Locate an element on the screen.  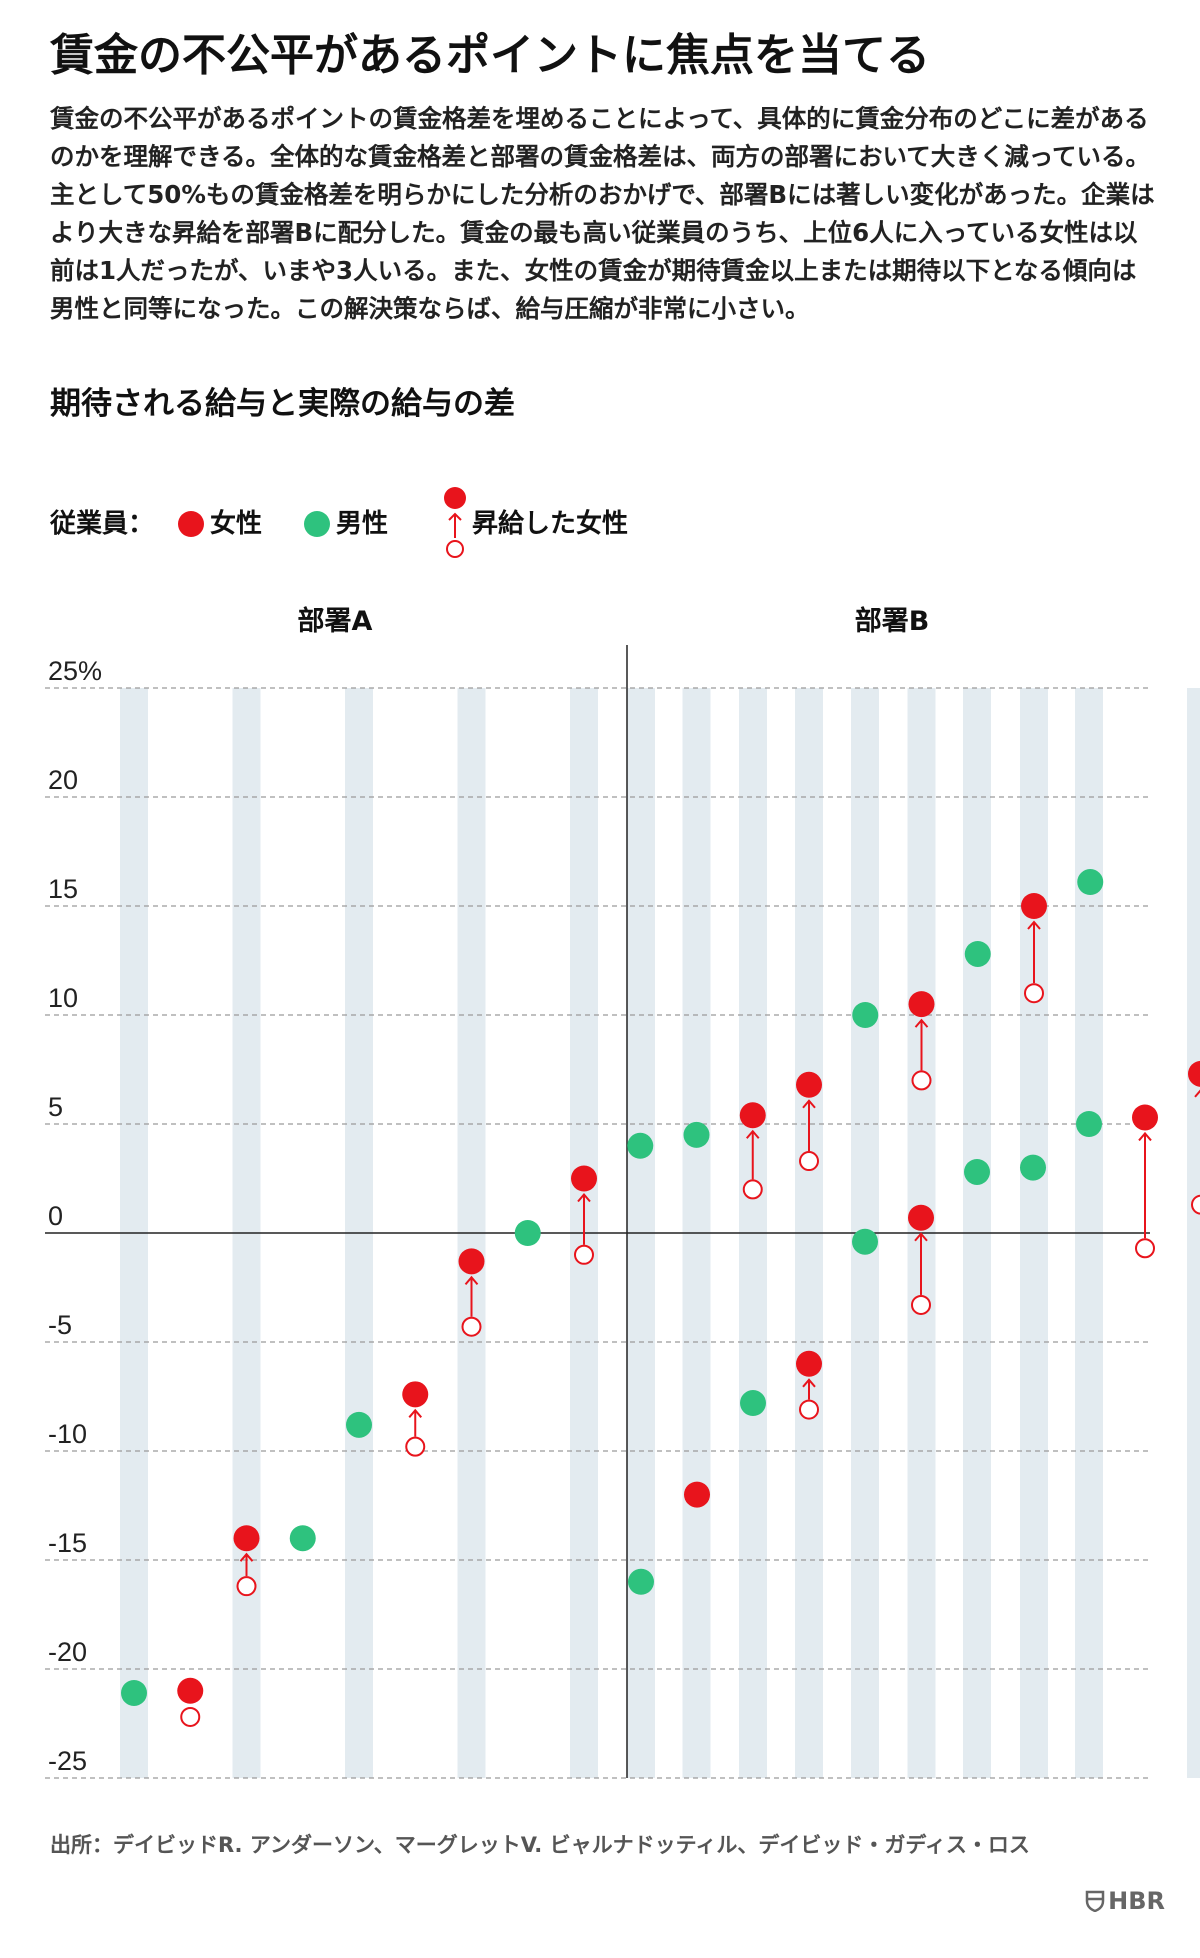
hbr-shield-icon is located at coordinates (1095, 1901).